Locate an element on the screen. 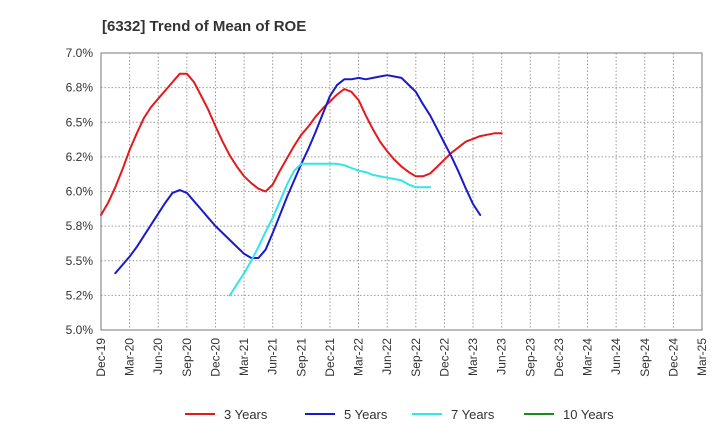 The width and height of the screenshot is (720, 440). x-tick-label: Sep-22 is located at coordinates (416, 357).